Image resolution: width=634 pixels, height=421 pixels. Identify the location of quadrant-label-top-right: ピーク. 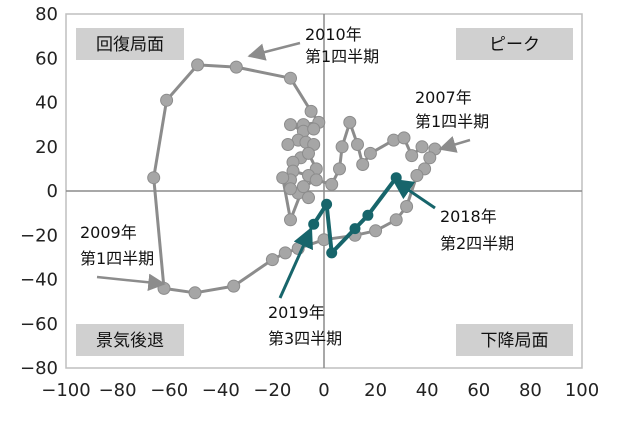
(514, 45).